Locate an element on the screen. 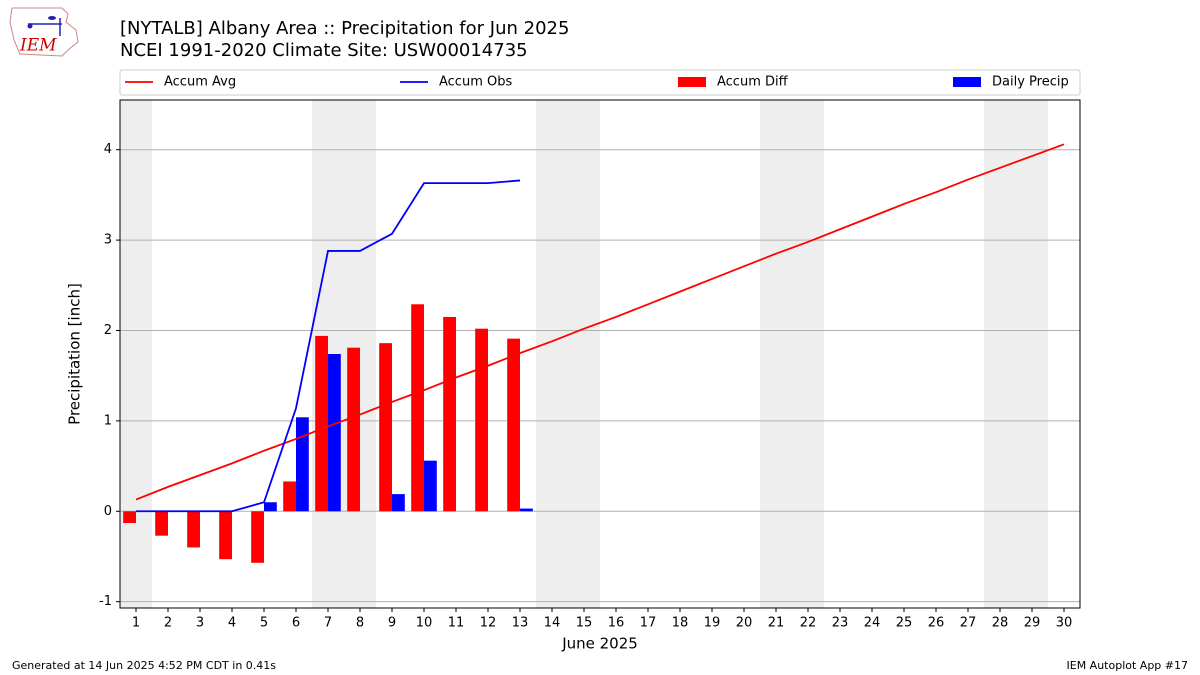  x-axis-label: June 2025 is located at coordinates (599, 644).